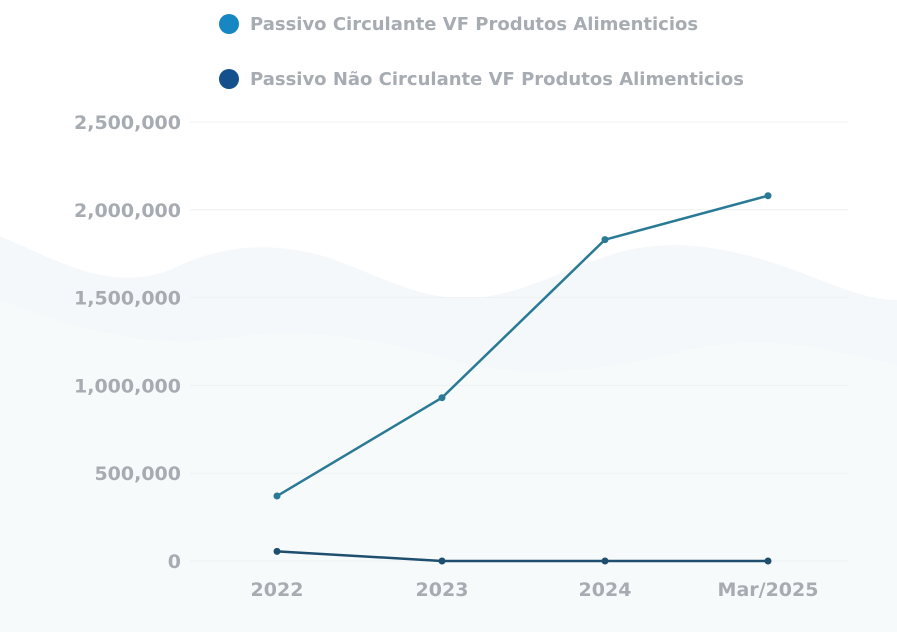 This screenshot has height=632, width=897. What do you see at coordinates (605, 590) in the screenshot?
I see `x-tick-label: 2024` at bounding box center [605, 590].